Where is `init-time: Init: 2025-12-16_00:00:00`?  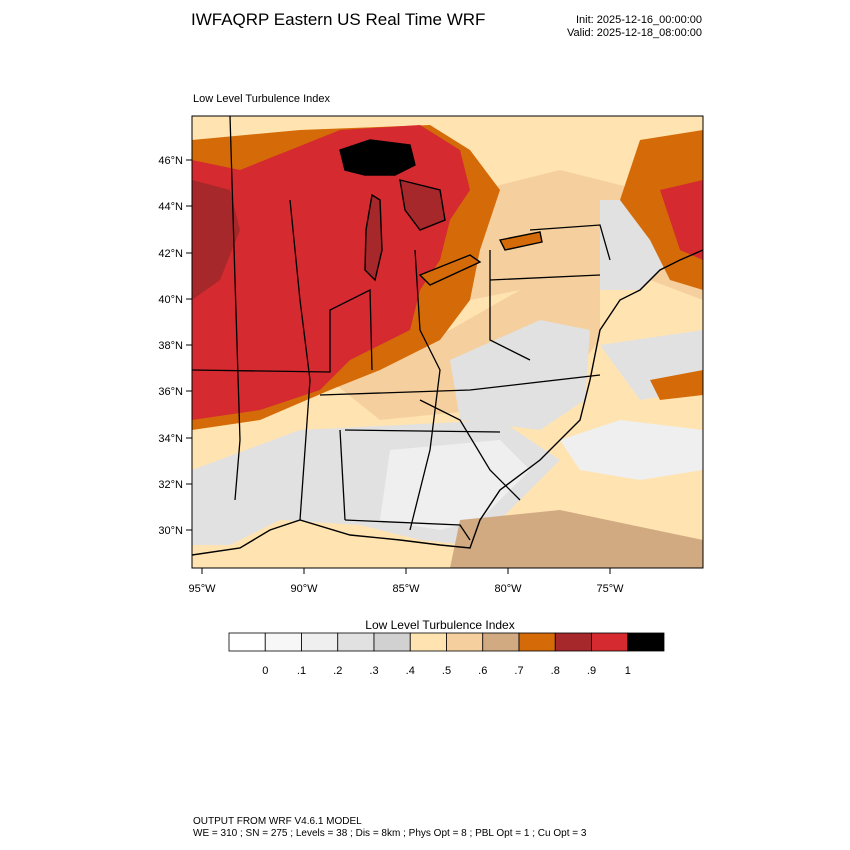
init-time: Init: 2025-12-16_00:00:00 is located at coordinates (639, 20).